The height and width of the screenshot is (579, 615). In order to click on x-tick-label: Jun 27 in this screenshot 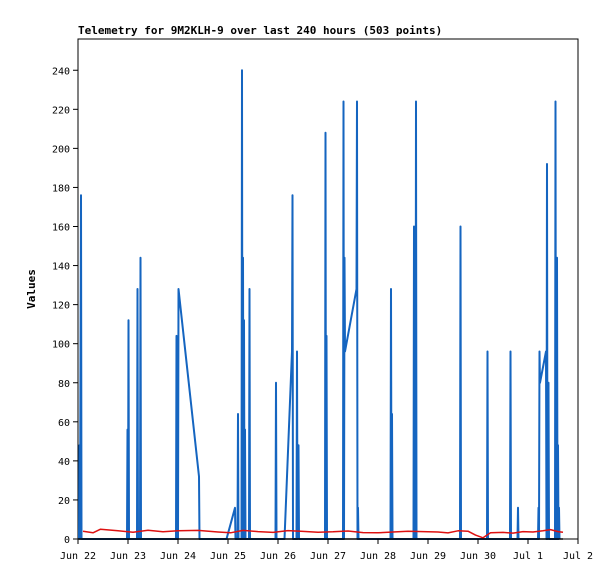, I will do `click(328, 556)`.